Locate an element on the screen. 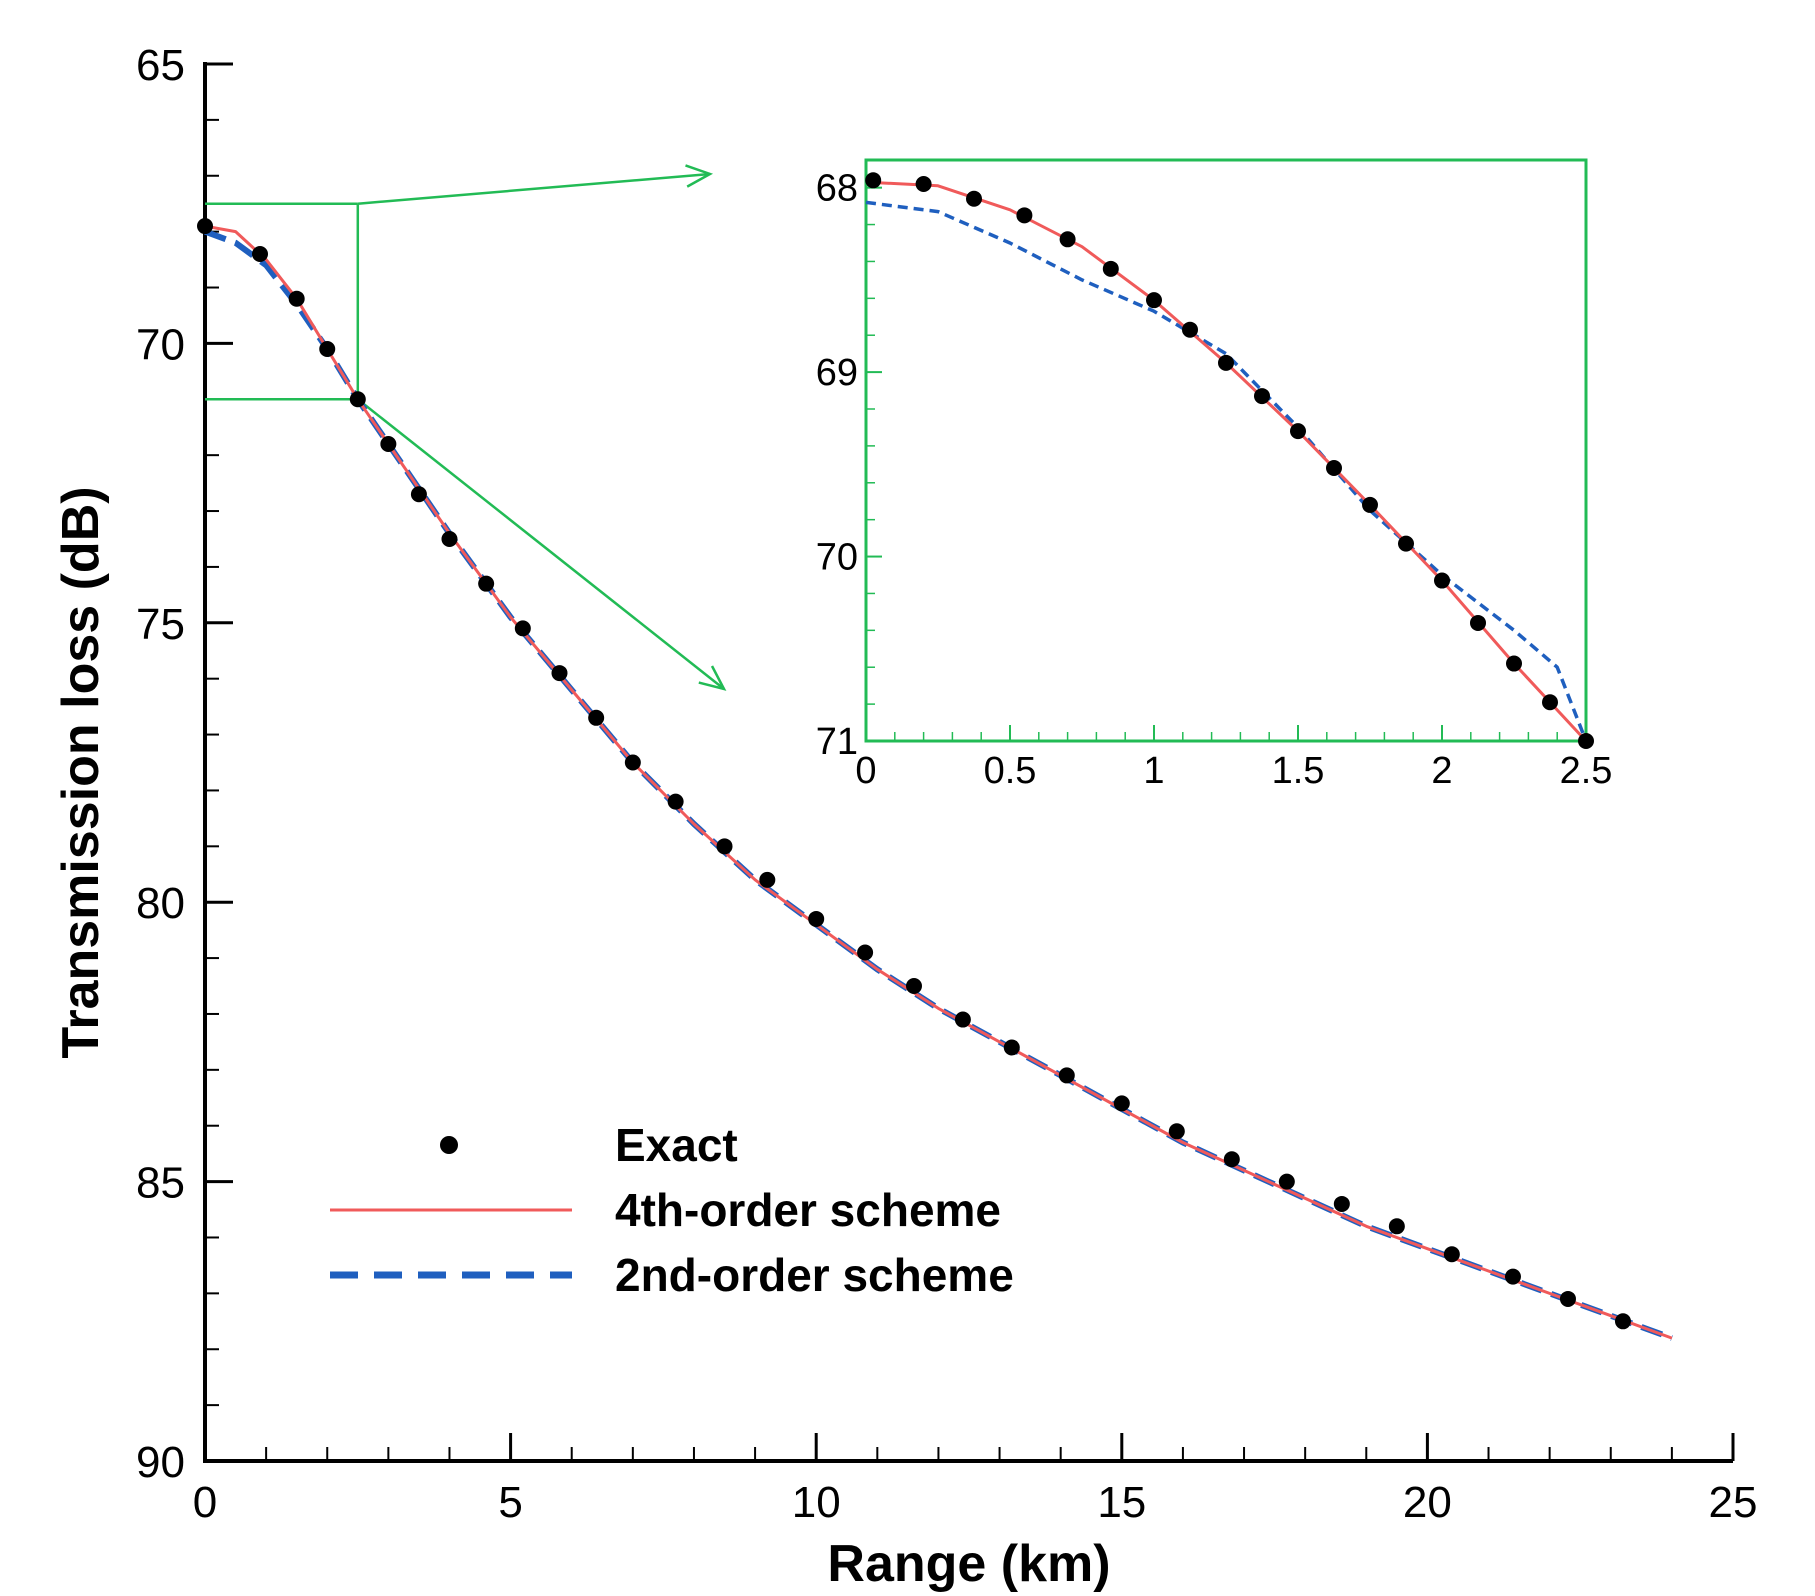 The image size is (1815, 1596). inset-x-tick-label: 2 is located at coordinates (1441, 771).